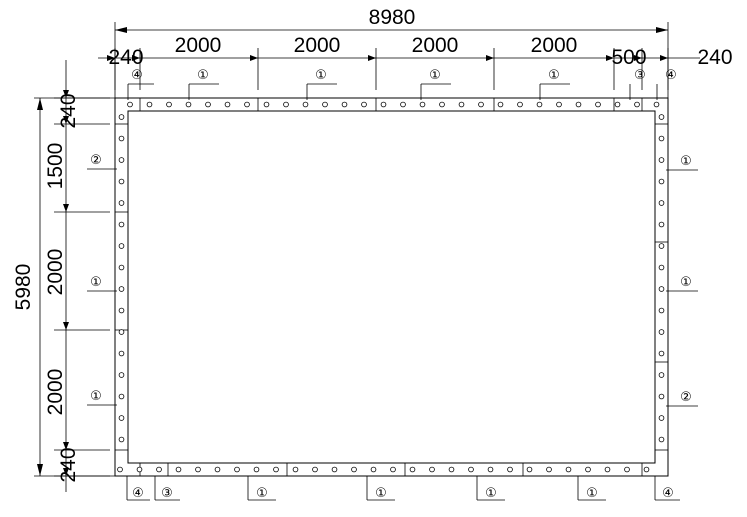 Image resolution: width=747 pixels, height=517 pixels. I want to click on callout-top-6: ③, so click(640, 75).